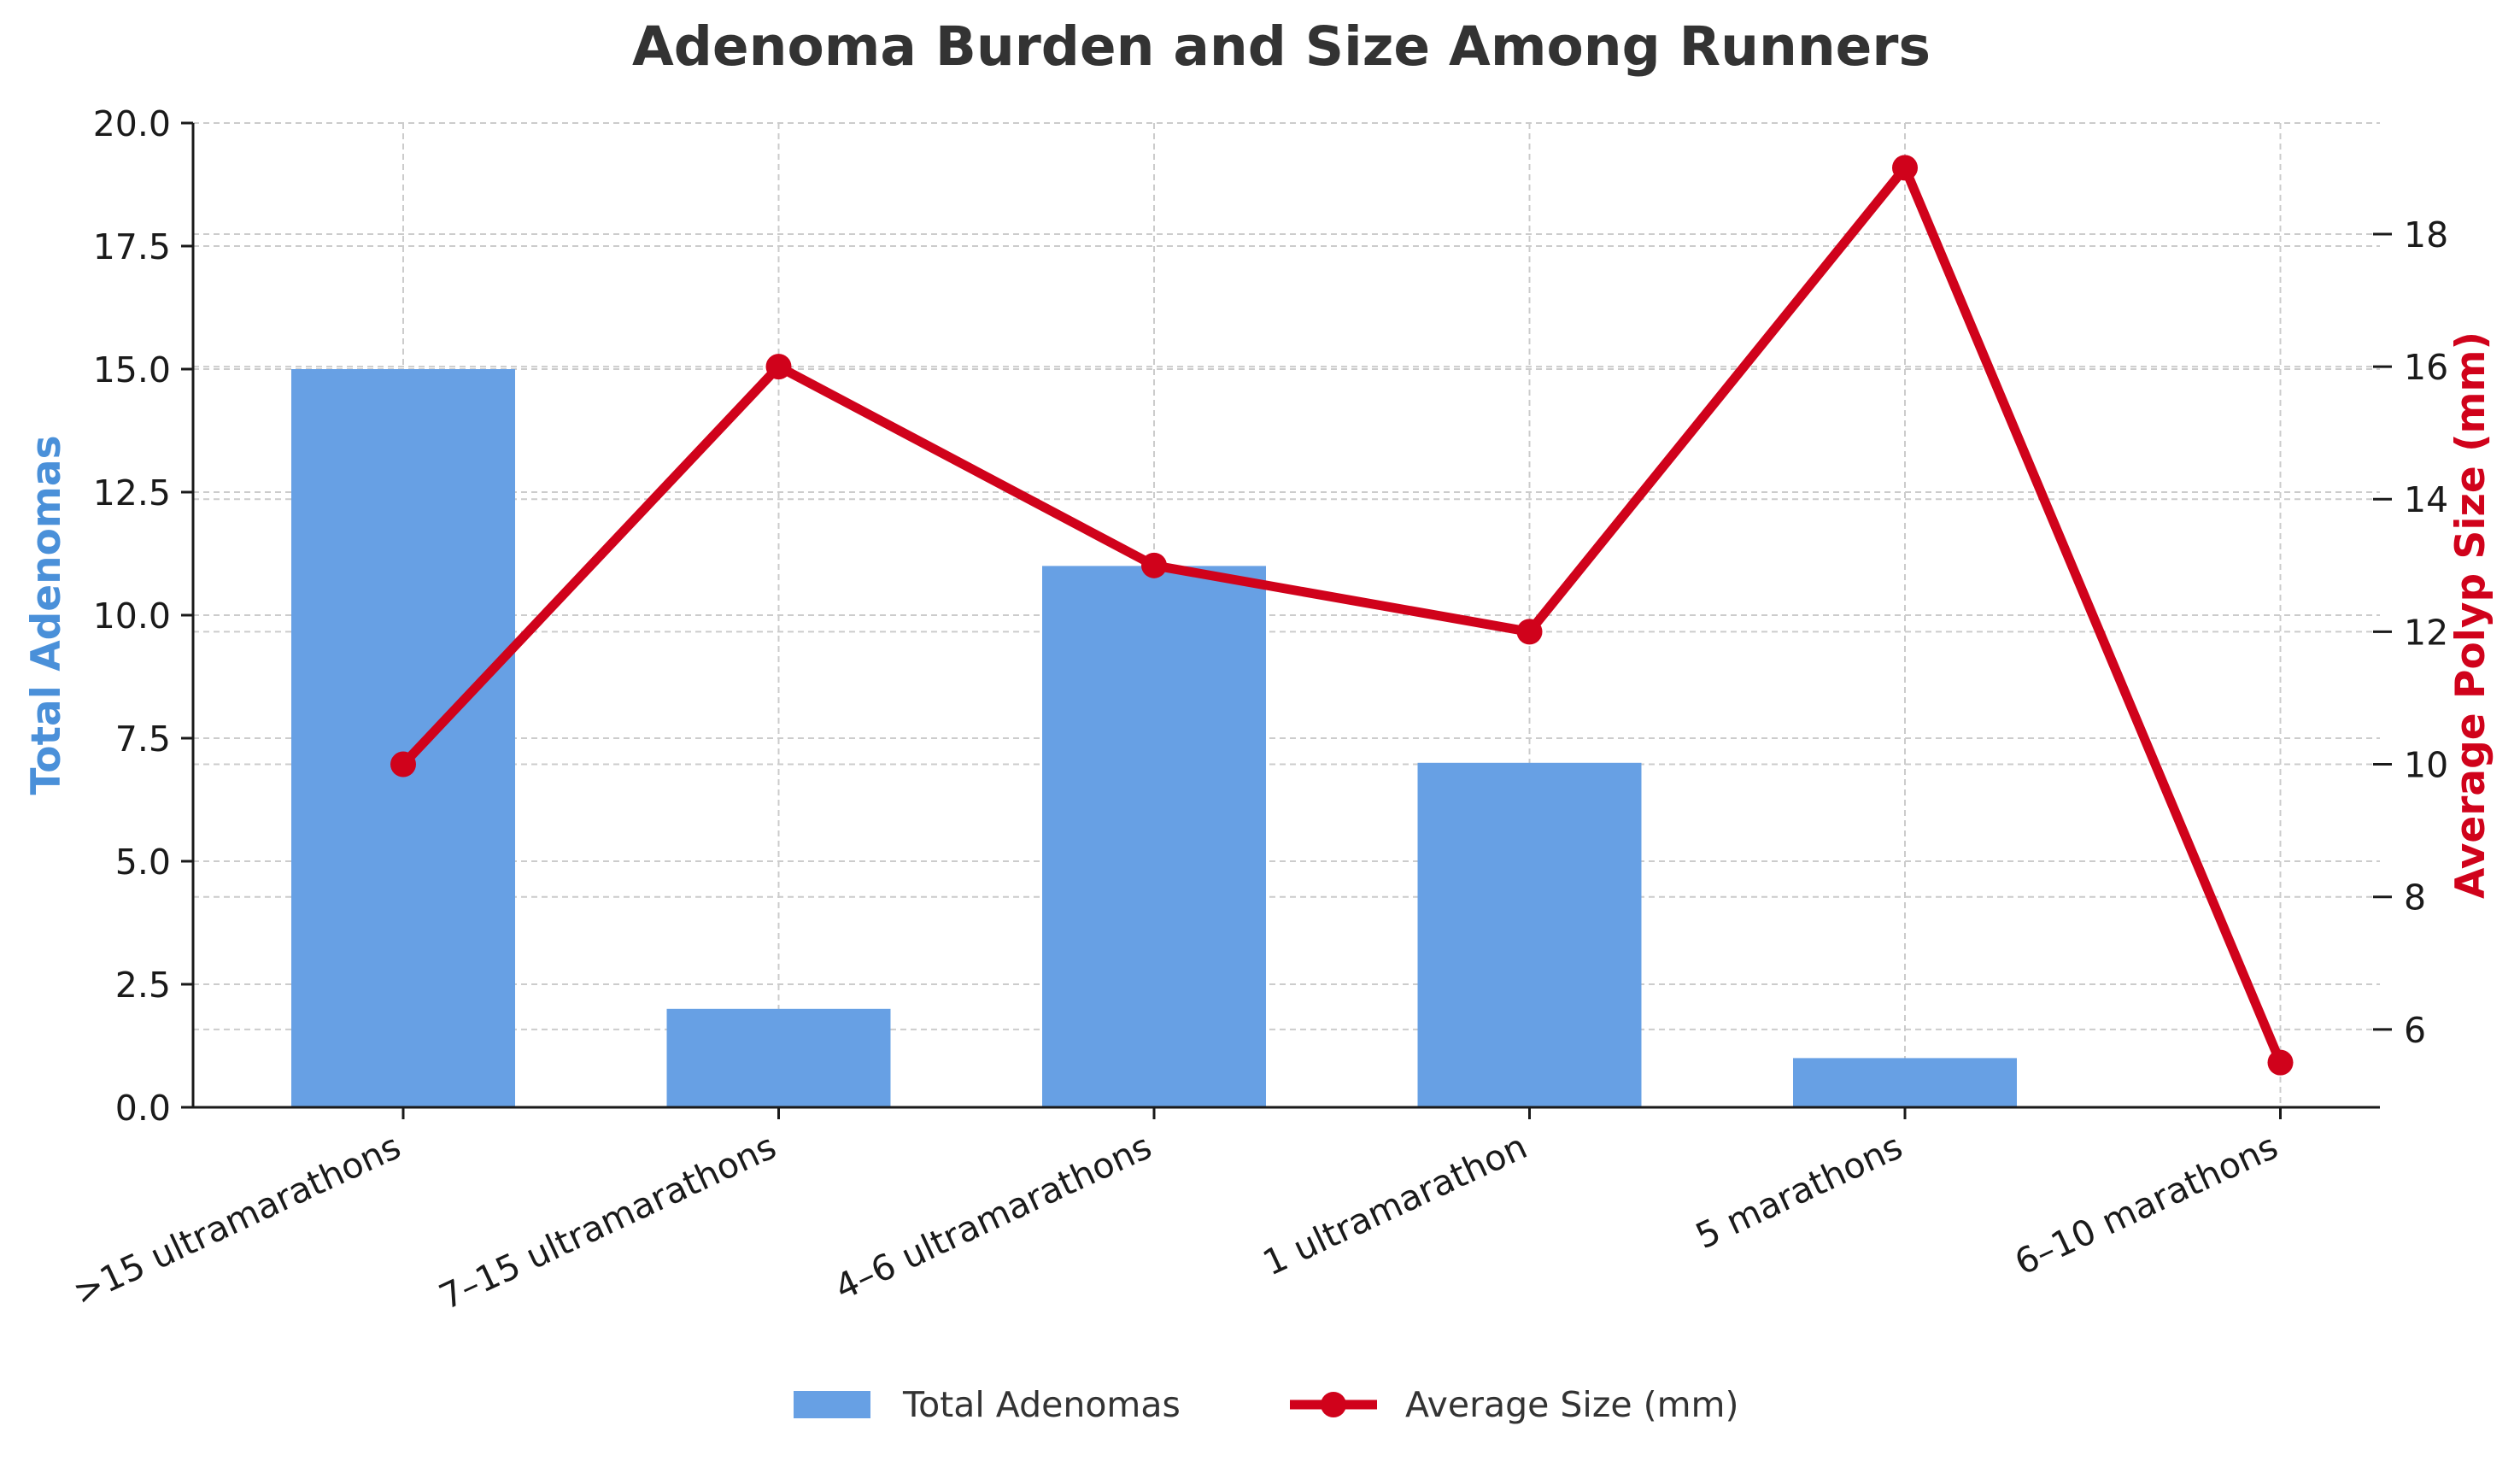  Describe the element at coordinates (132, 616) in the screenshot. I see `y-left-tick-label: 10.0` at that location.